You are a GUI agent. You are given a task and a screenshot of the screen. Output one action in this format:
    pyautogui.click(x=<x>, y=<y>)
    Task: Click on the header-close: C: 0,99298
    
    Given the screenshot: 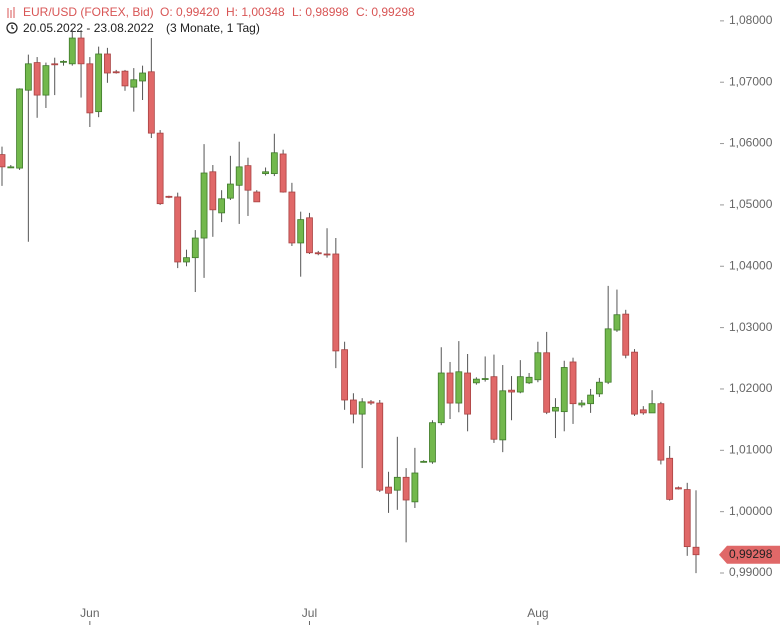 What is the action you would take?
    pyautogui.click(x=385, y=12)
    